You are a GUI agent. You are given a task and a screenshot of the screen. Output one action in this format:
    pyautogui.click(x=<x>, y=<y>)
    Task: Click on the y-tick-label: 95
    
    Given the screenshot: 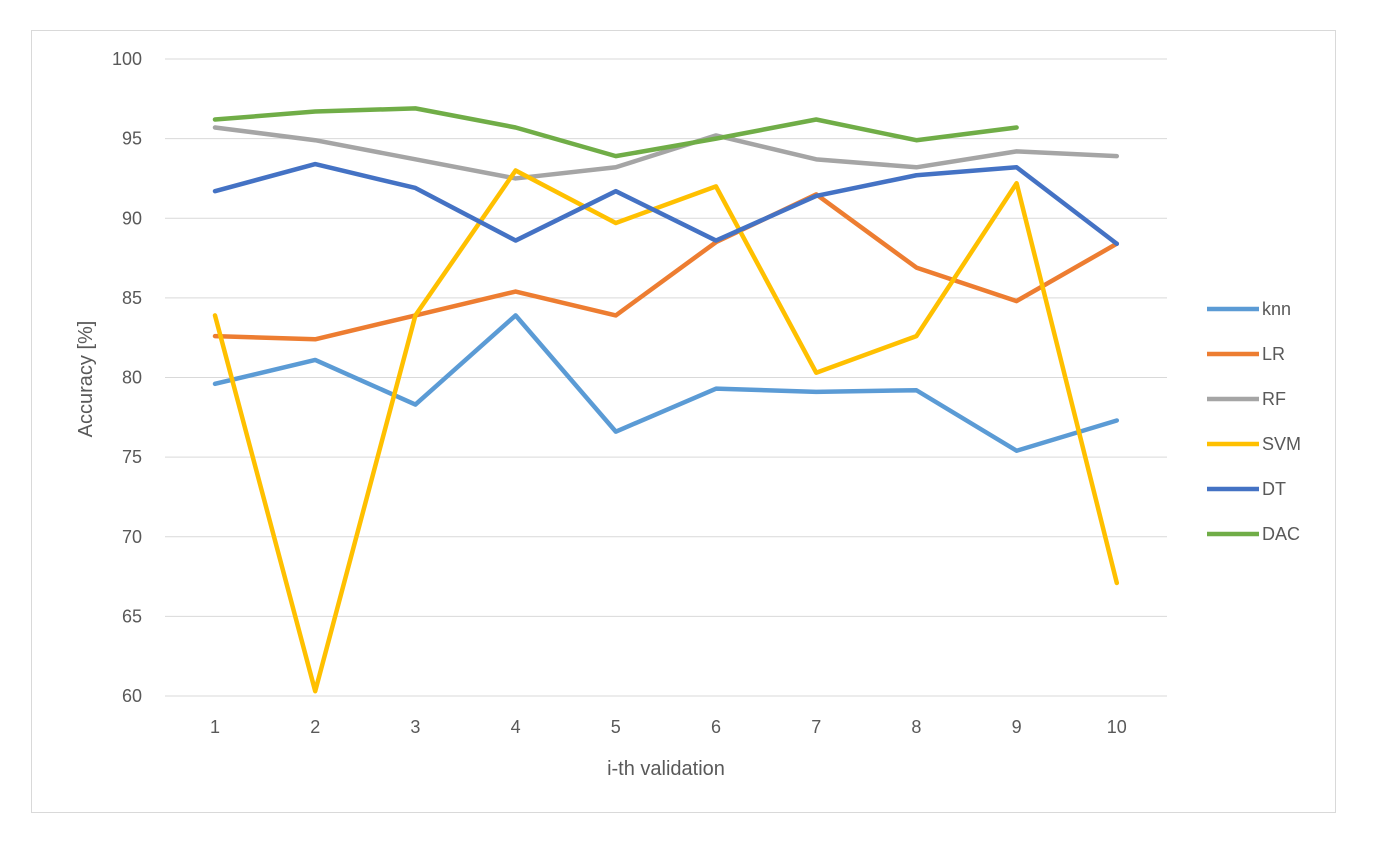 What is the action you would take?
    pyautogui.click(x=132, y=139)
    